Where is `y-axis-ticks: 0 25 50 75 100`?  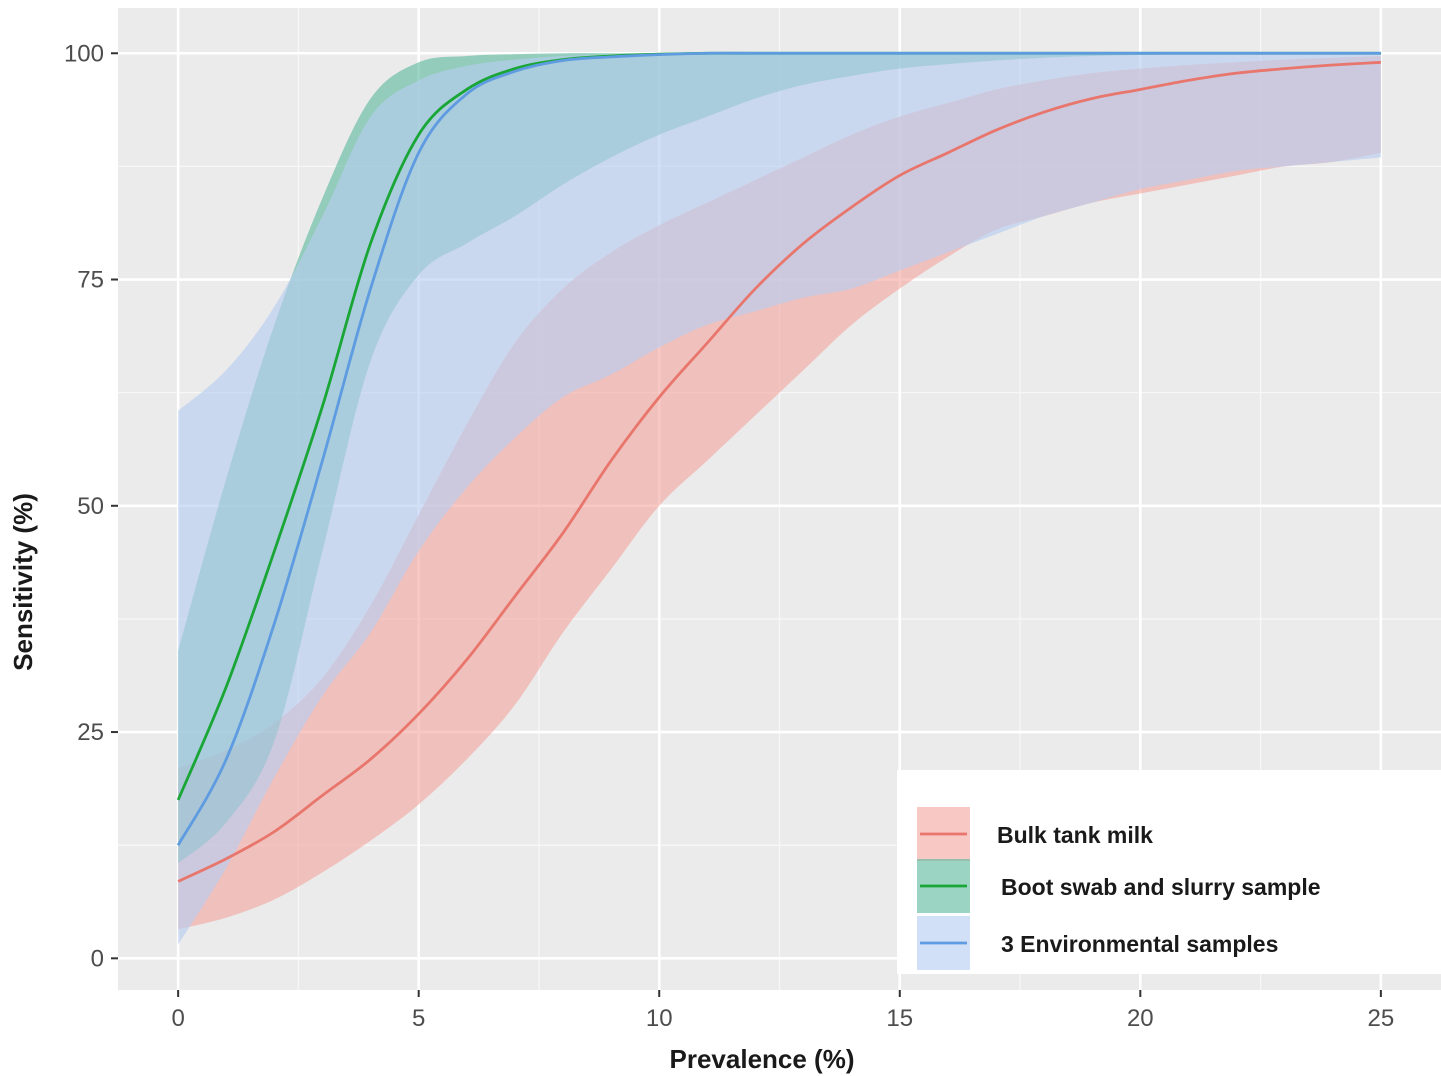
y-axis-ticks: 0 25 50 75 100 is located at coordinates (91, 506).